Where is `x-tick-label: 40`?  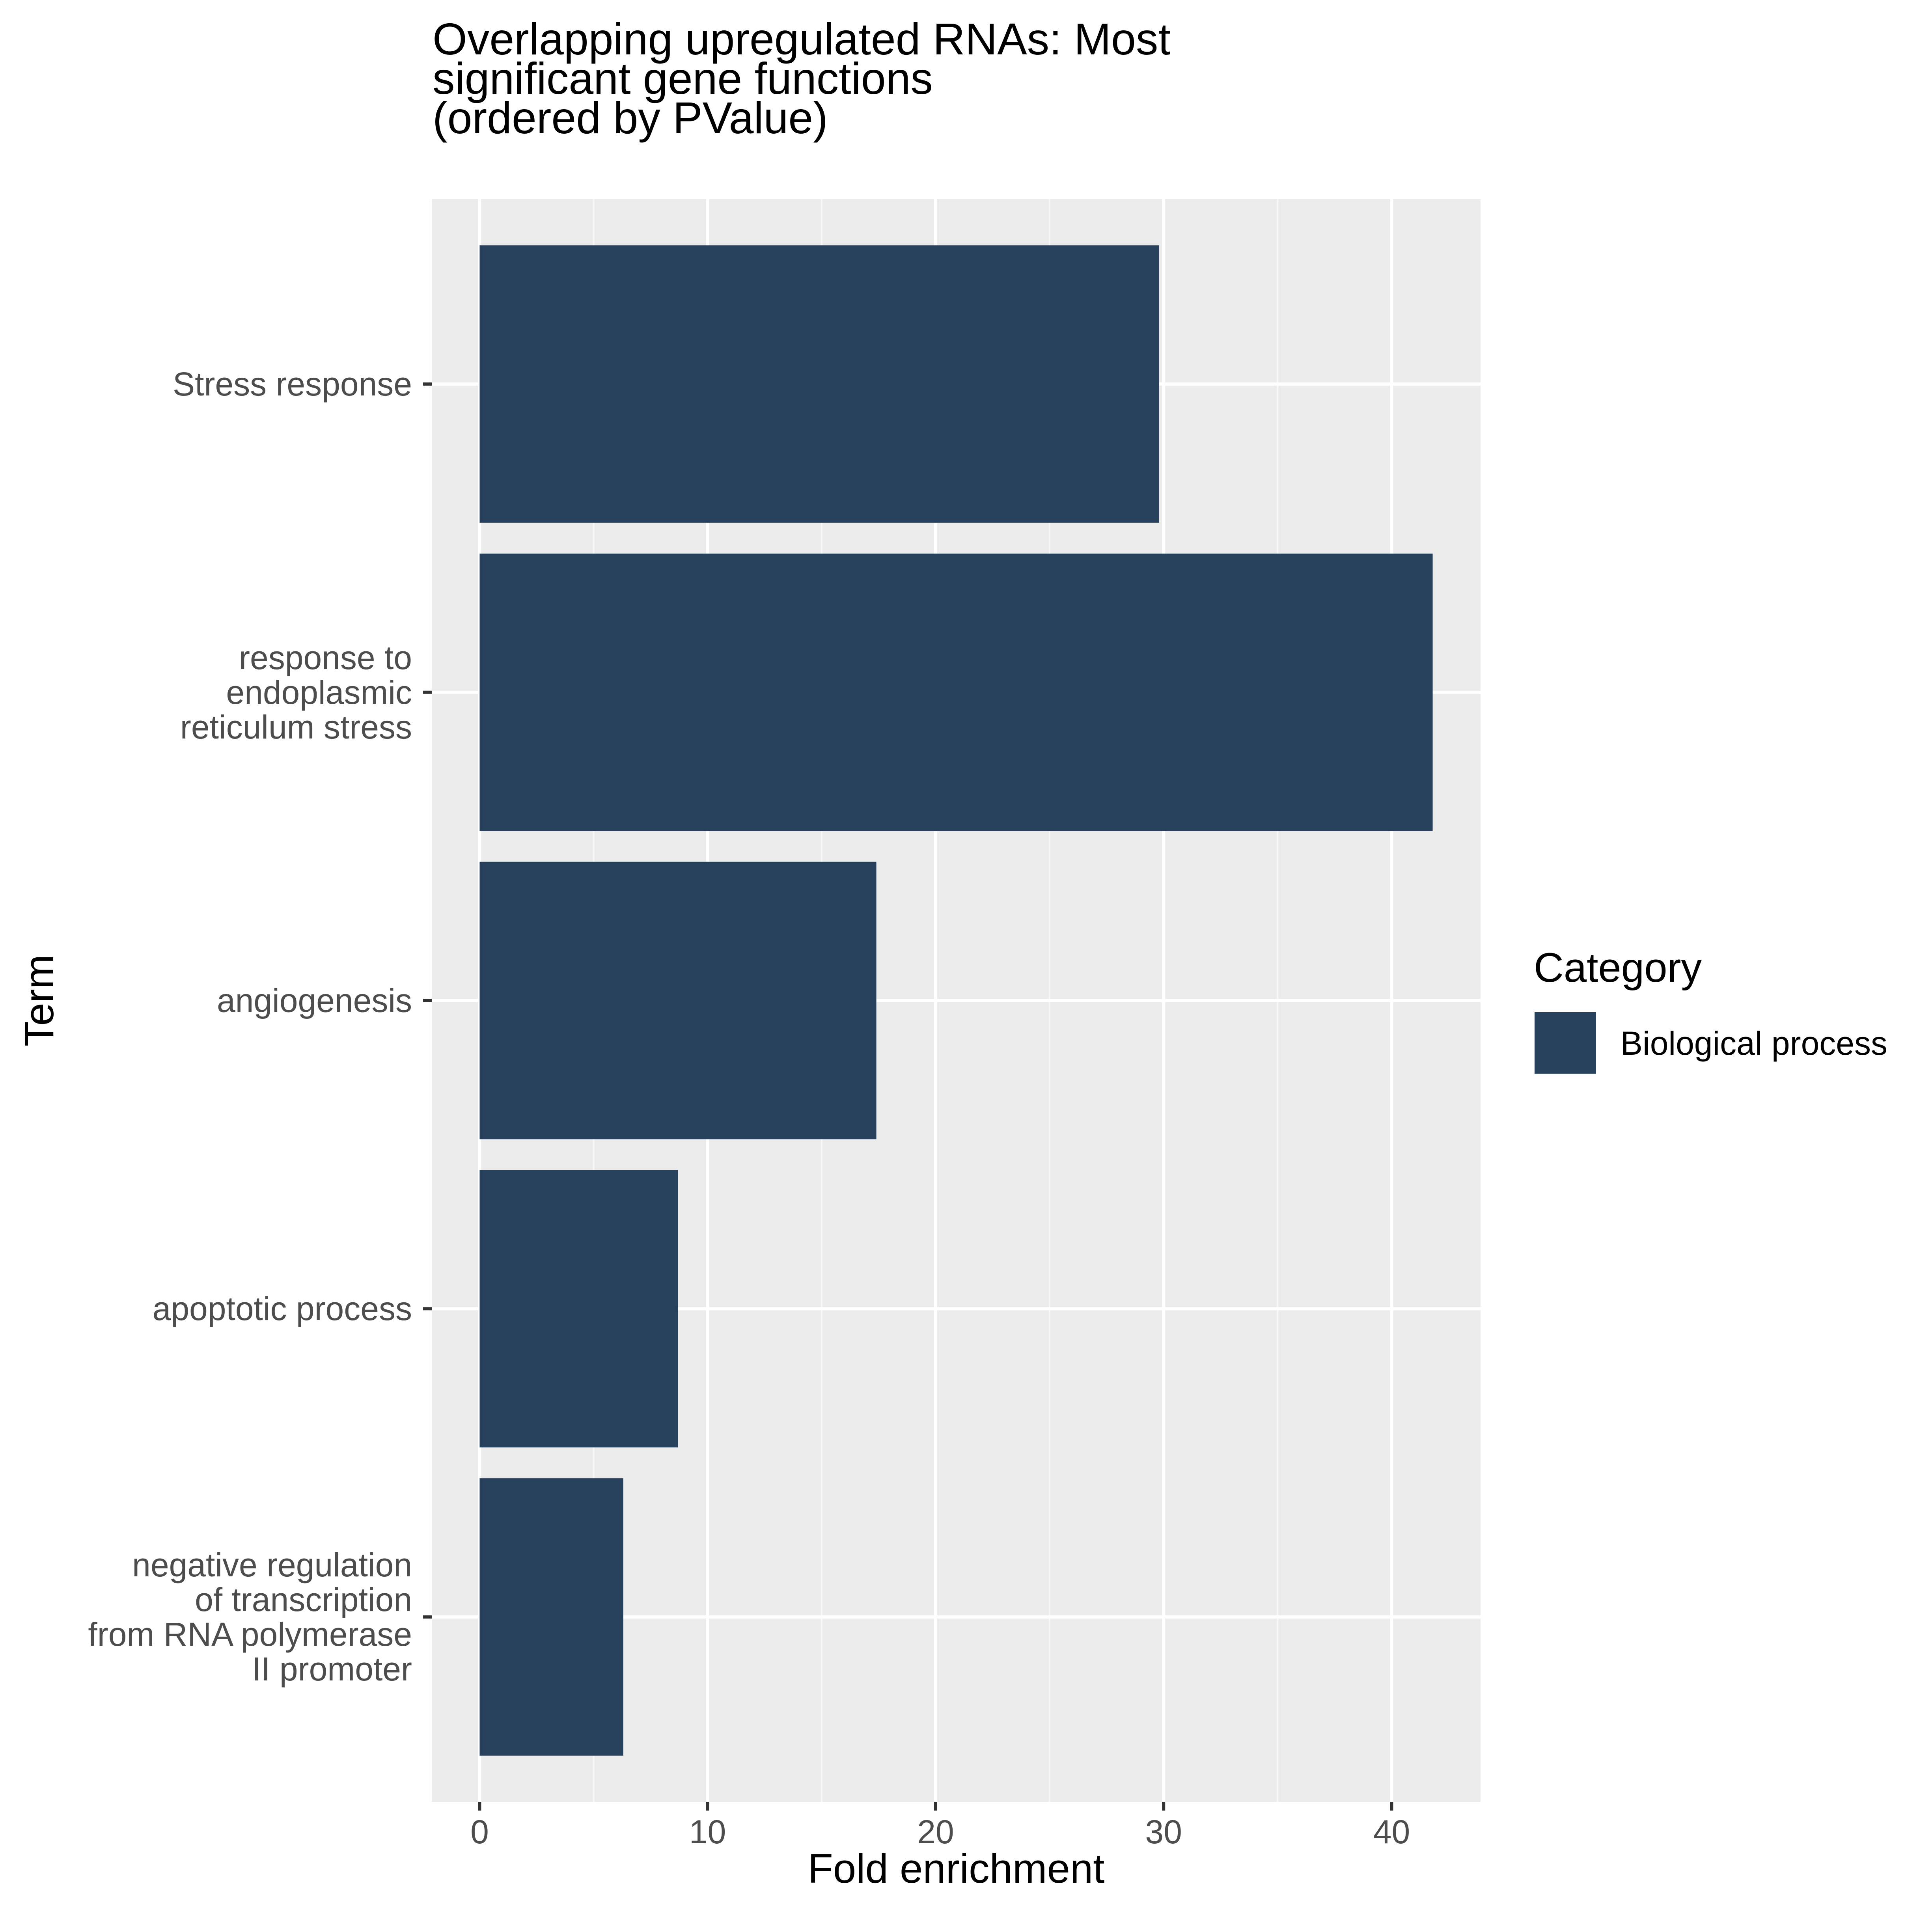 x-tick-label: 40 is located at coordinates (1392, 1831).